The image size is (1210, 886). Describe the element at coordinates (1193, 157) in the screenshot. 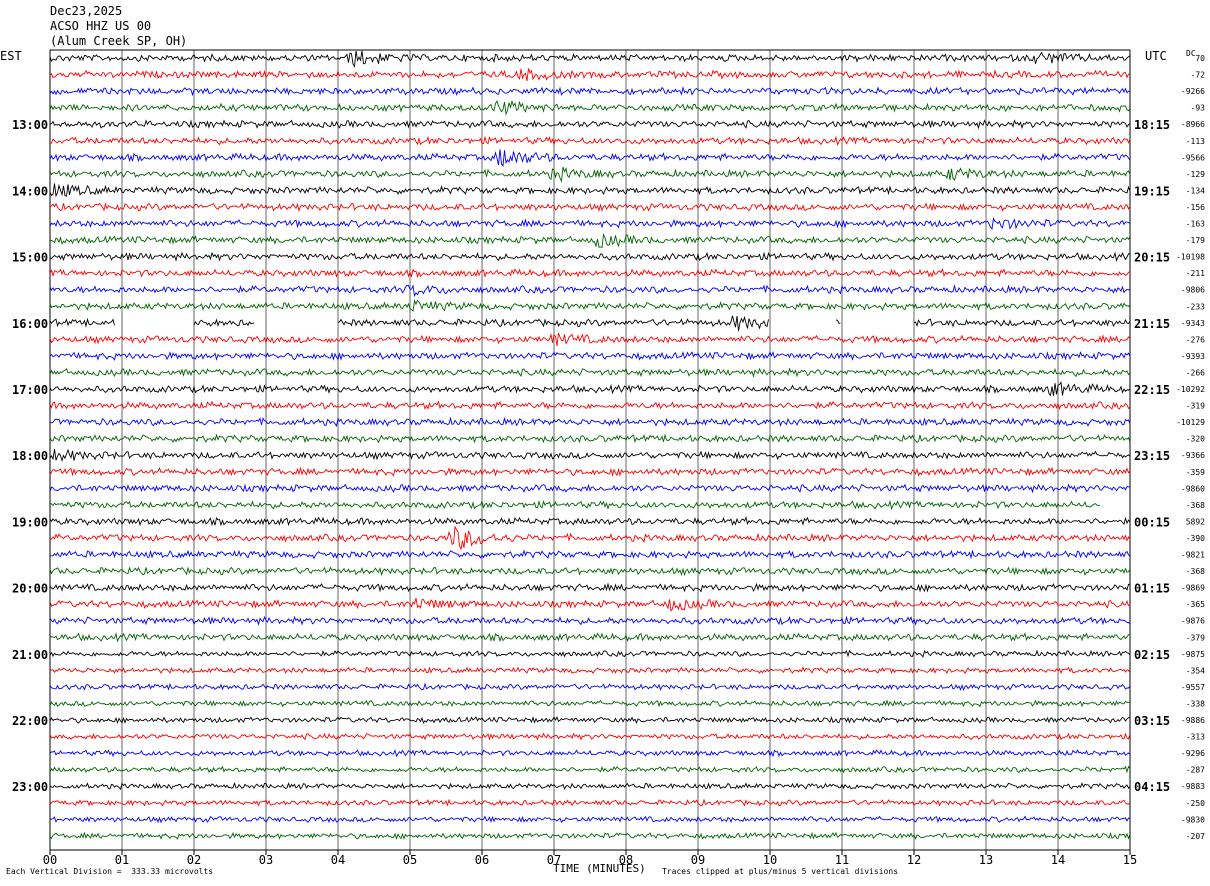

I see `dc-offset-6: -9566` at that location.